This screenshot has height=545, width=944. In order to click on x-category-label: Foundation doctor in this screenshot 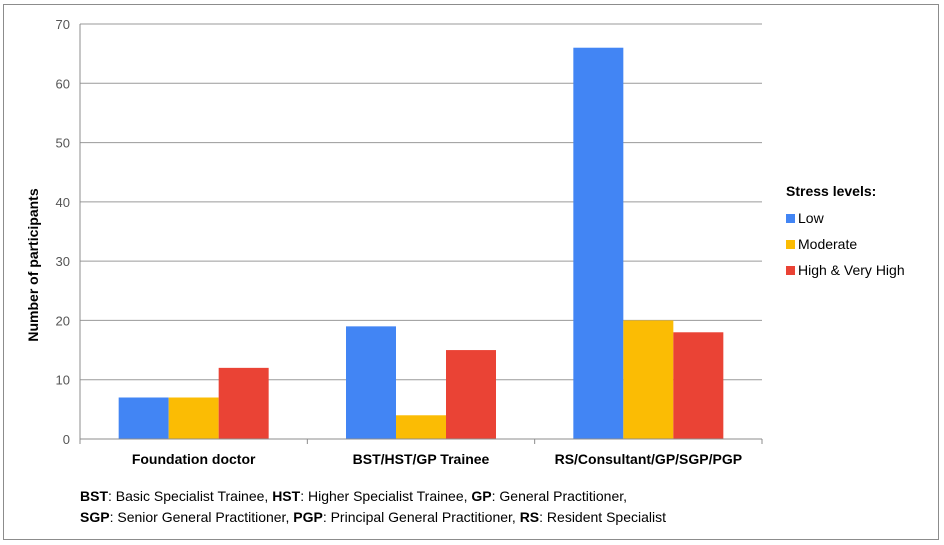, I will do `click(194, 459)`.